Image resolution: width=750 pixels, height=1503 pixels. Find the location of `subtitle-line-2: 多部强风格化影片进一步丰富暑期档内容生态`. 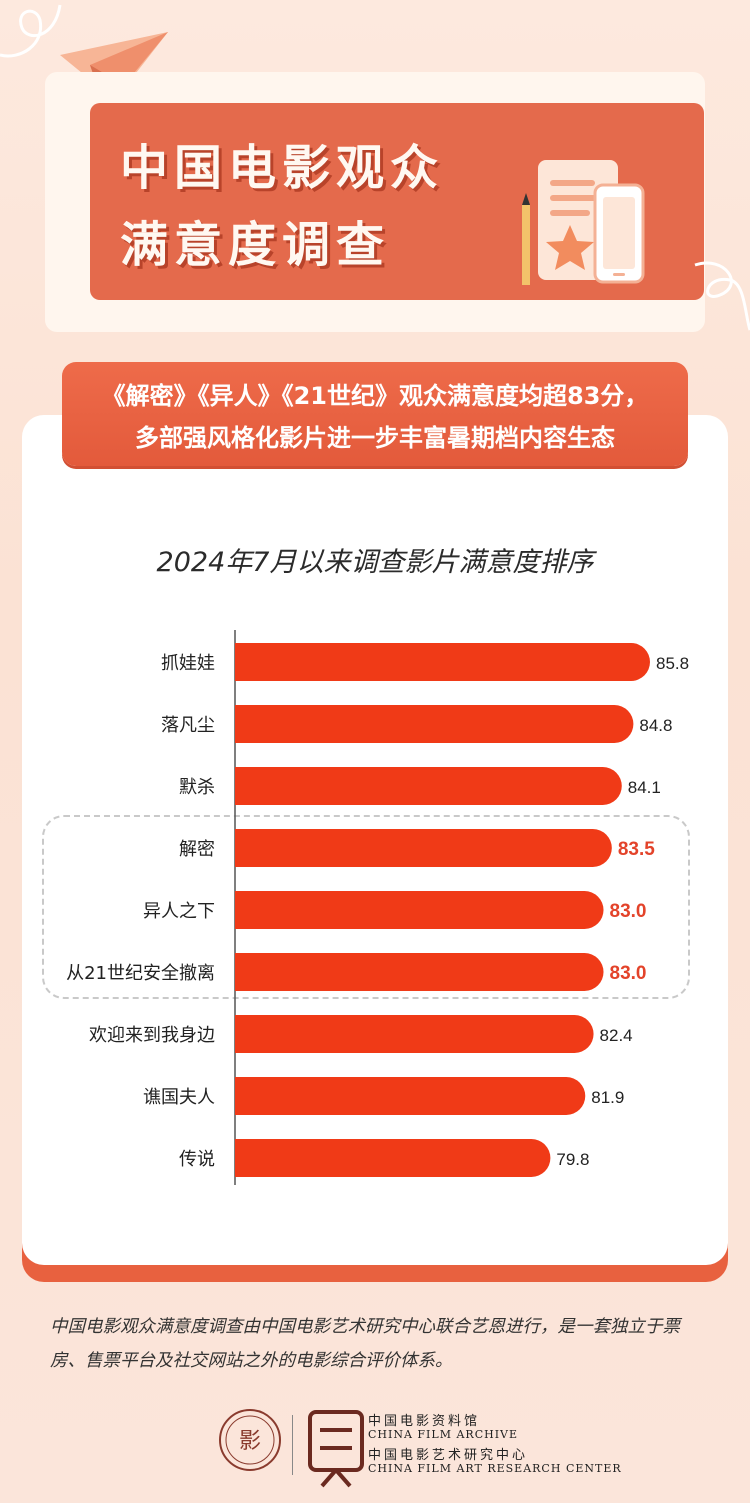

subtitle-line-2: 多部强风格化影片进一步丰富暑期档内容生态 is located at coordinates (375, 438).